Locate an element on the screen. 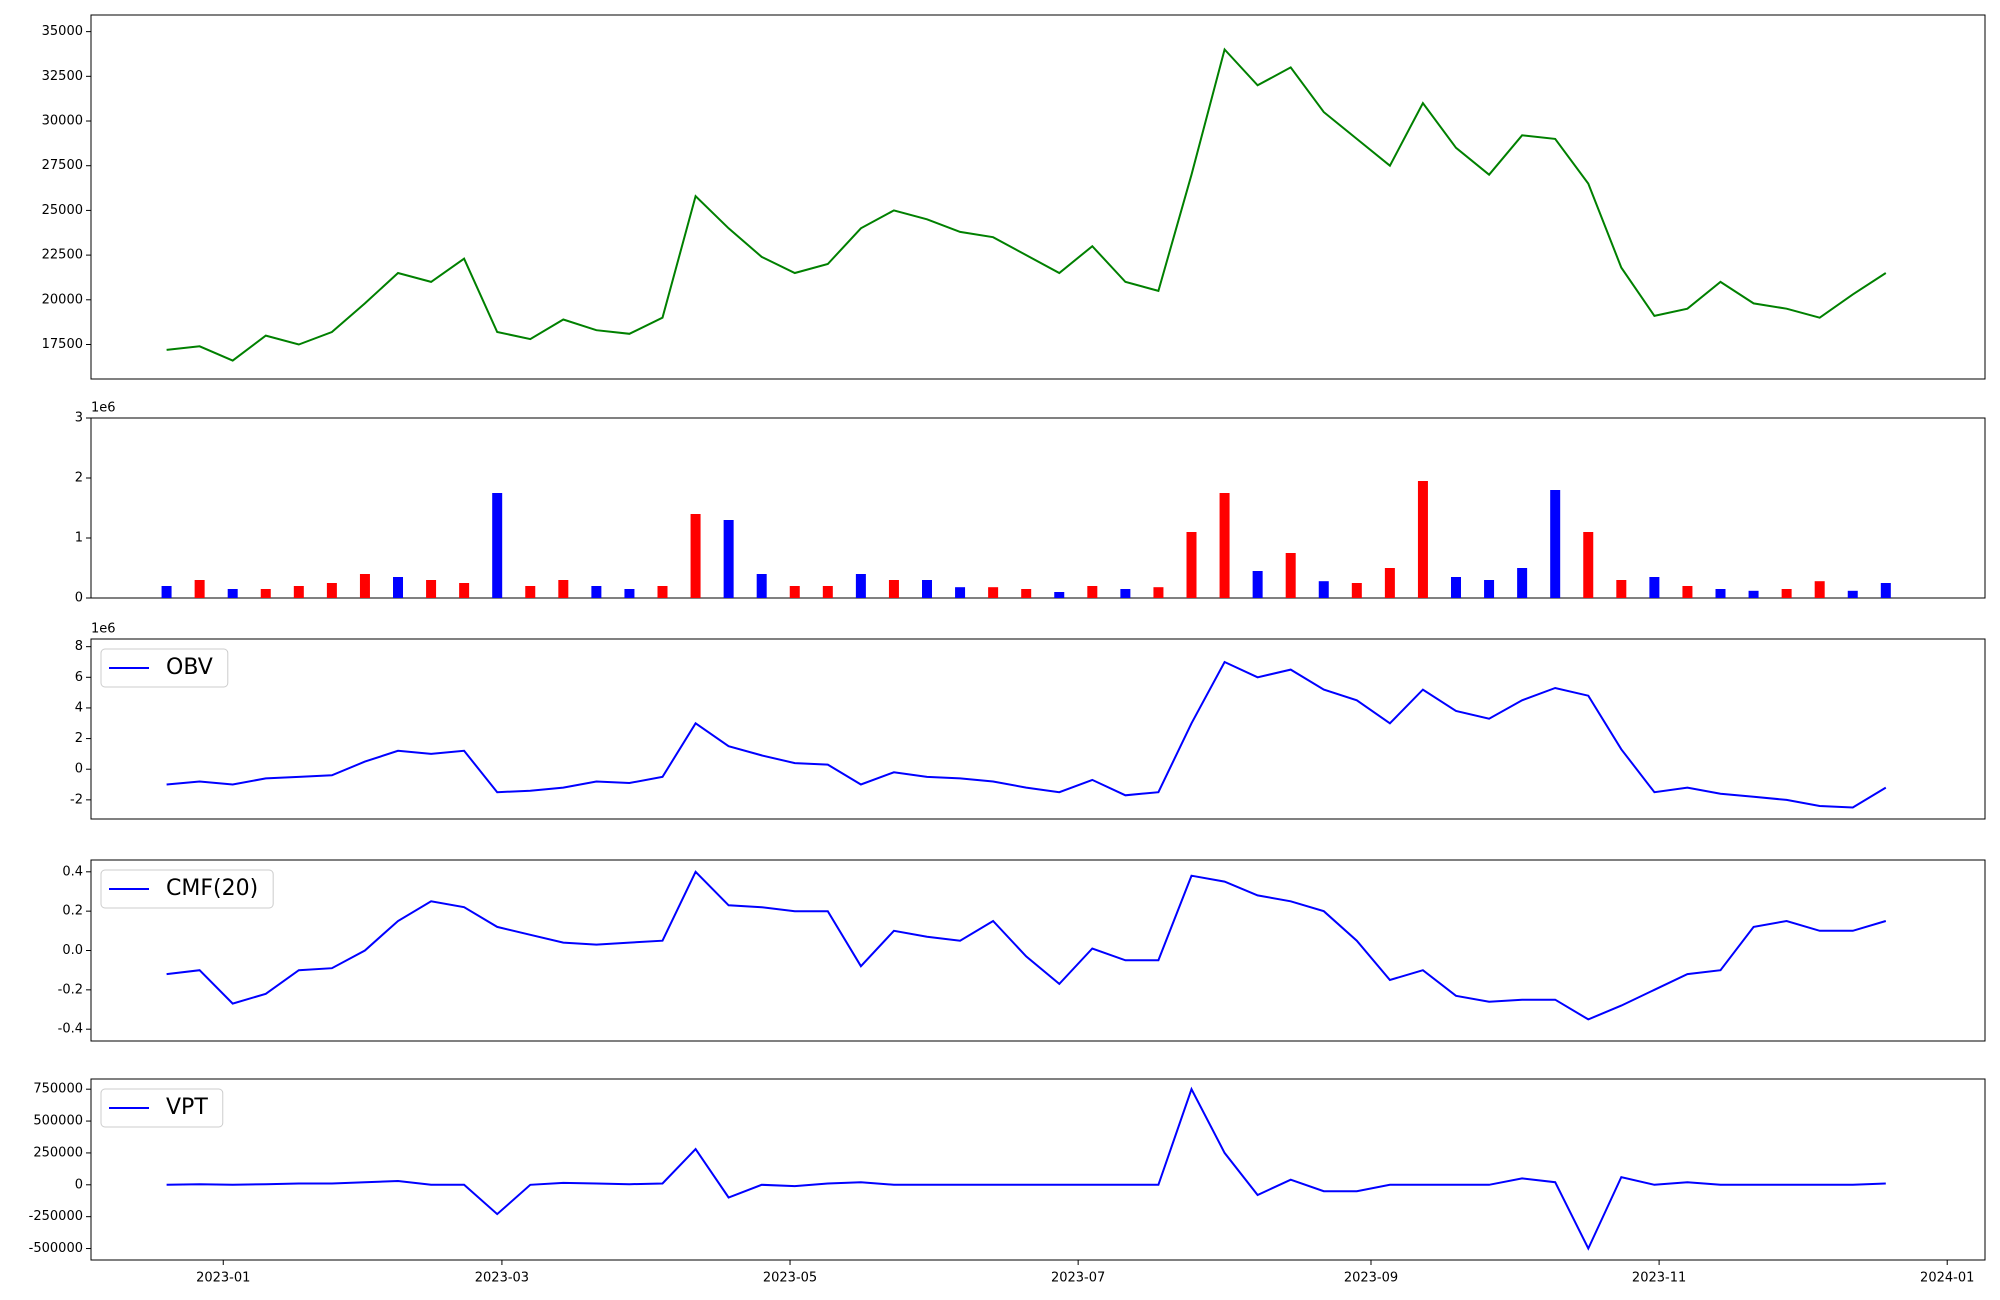  y-tick-label: -0.2 is located at coordinates (70, 989).